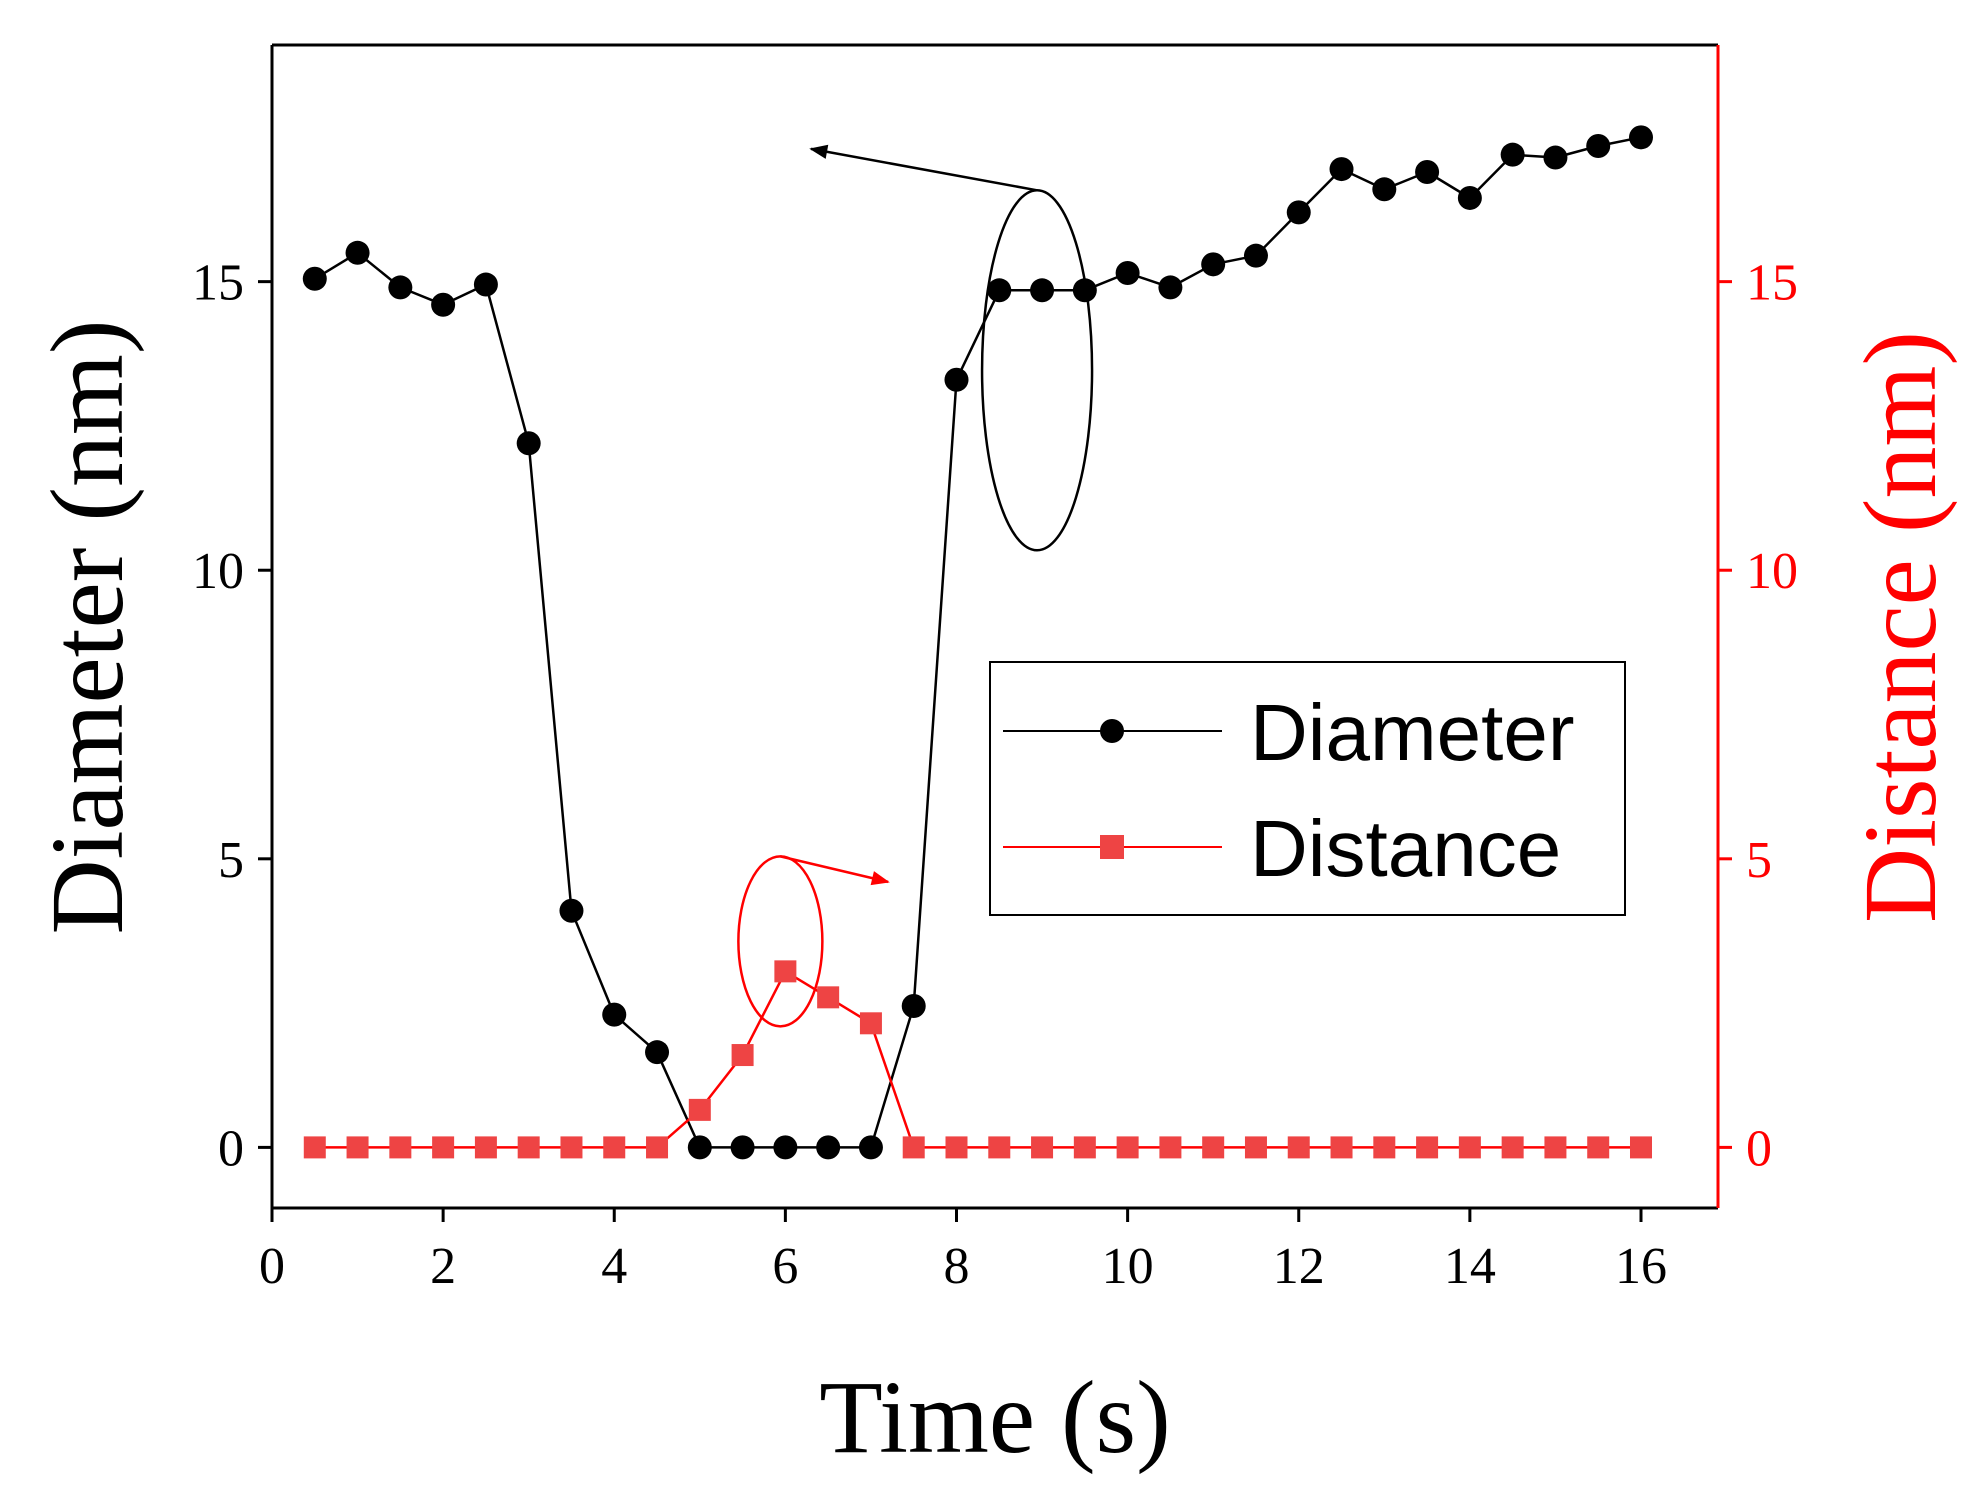 This screenshot has width=1986, height=1500. What do you see at coordinates (87, 626) in the screenshot?
I see `y-axis-title: Diameter (nm)` at bounding box center [87, 626].